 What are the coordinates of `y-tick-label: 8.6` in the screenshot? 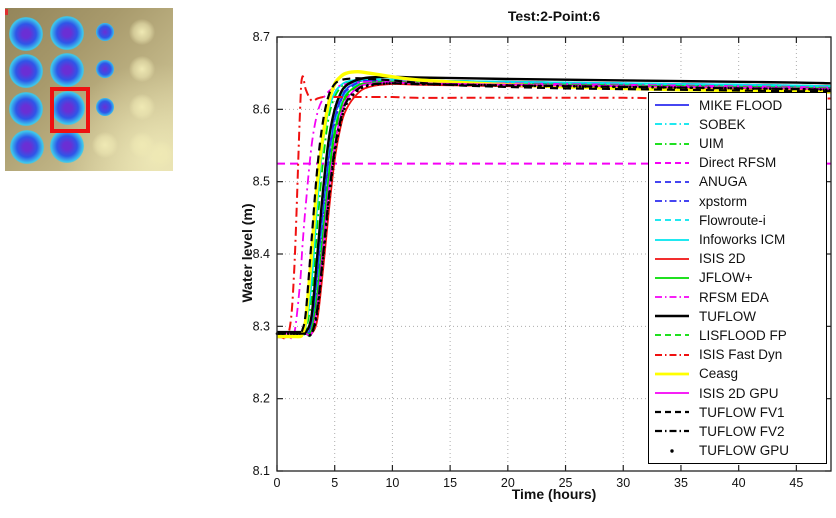 It's located at (261, 109).